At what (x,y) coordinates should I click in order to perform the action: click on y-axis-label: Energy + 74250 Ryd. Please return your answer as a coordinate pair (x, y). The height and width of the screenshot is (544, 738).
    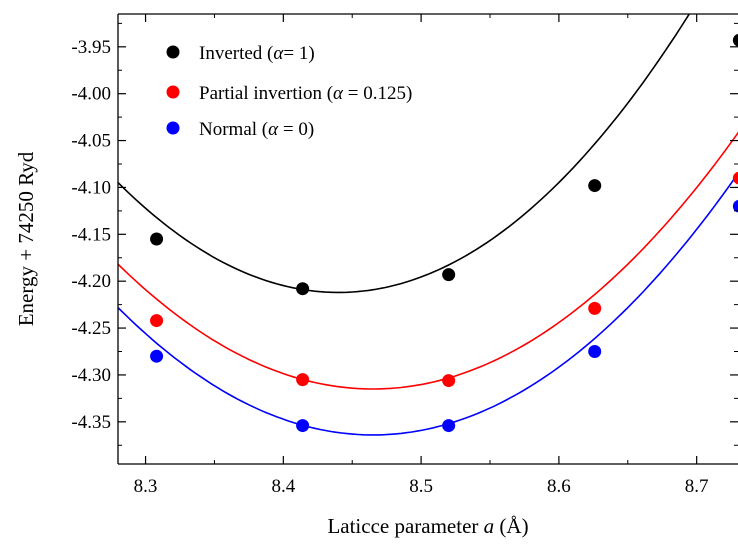
    Looking at the image, I should click on (26, 238).